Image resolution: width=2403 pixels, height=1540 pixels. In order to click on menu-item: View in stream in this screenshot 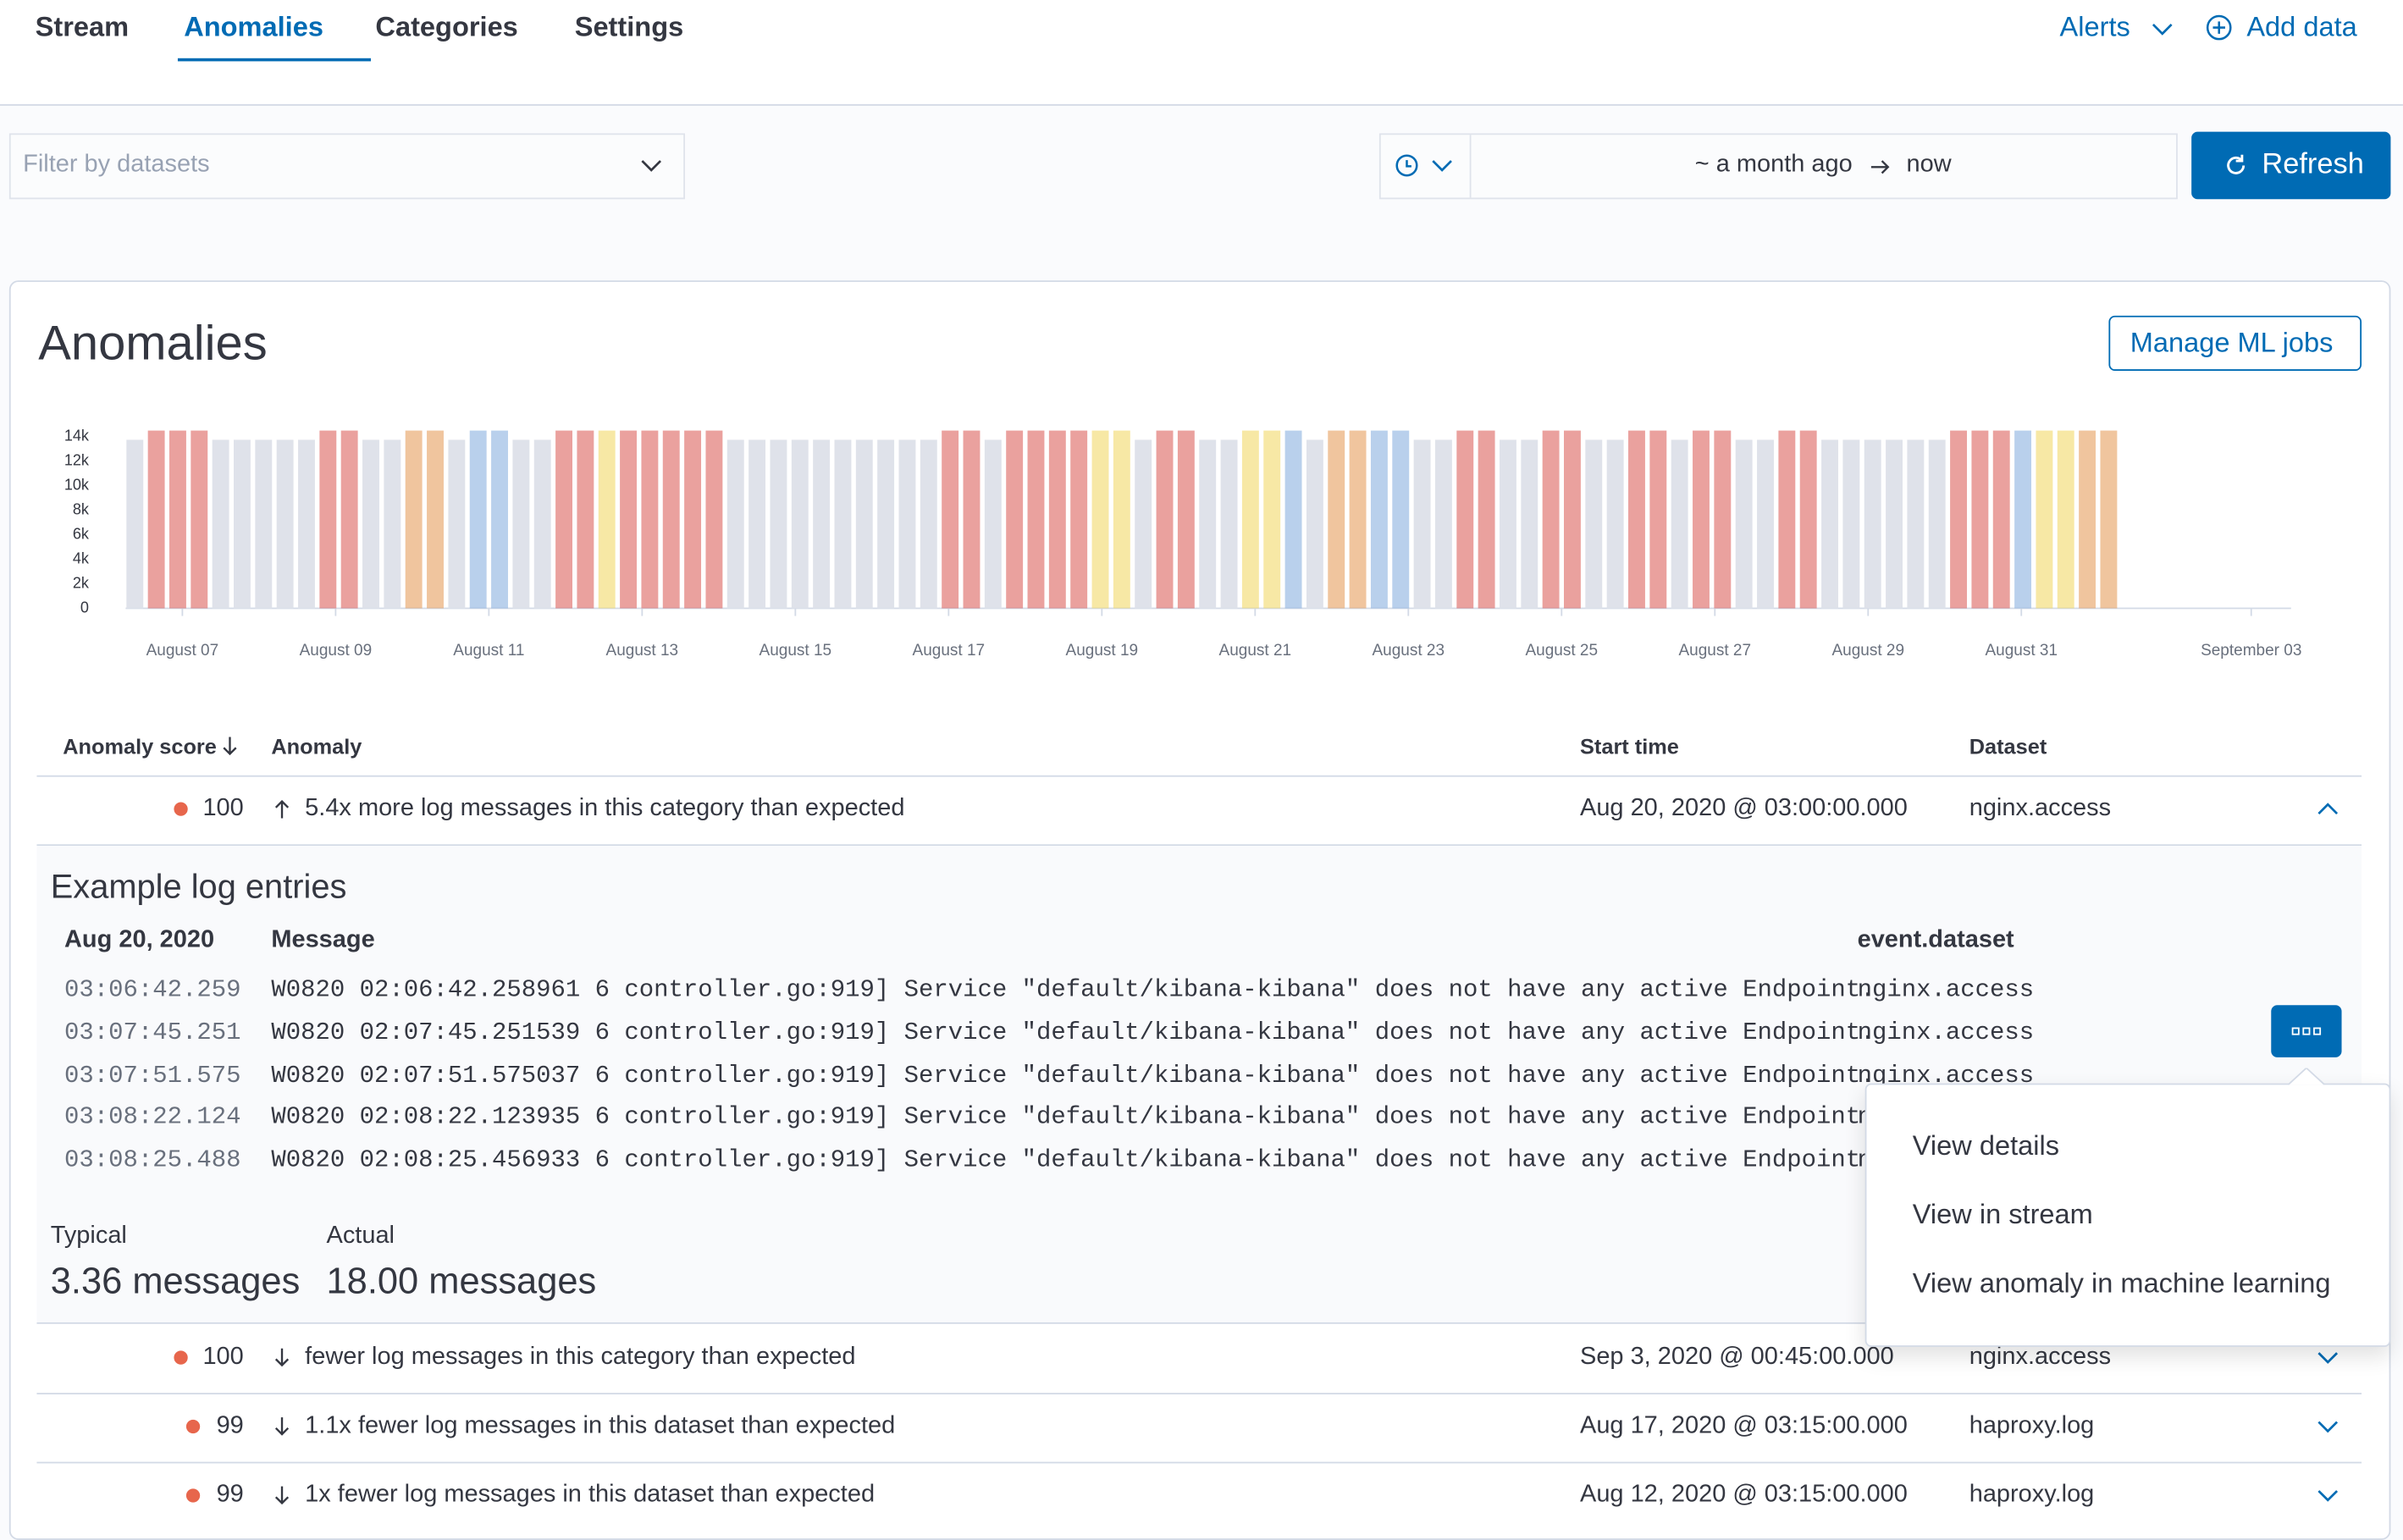, I will do `click(2003, 1215)`.